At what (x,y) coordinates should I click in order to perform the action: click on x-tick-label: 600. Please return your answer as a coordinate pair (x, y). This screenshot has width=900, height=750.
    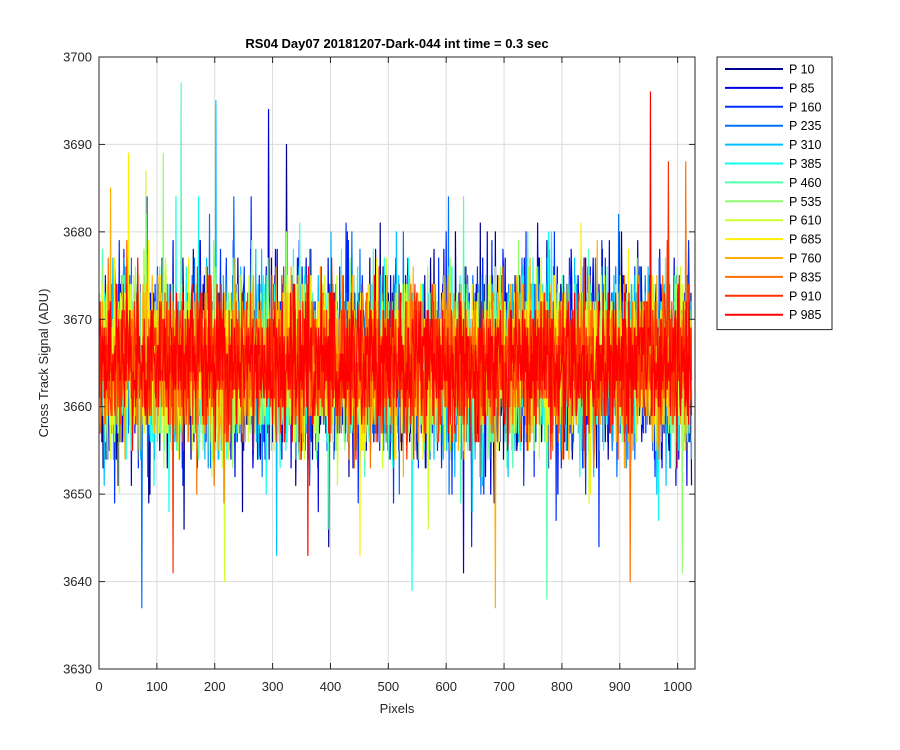
    Looking at the image, I should click on (446, 686).